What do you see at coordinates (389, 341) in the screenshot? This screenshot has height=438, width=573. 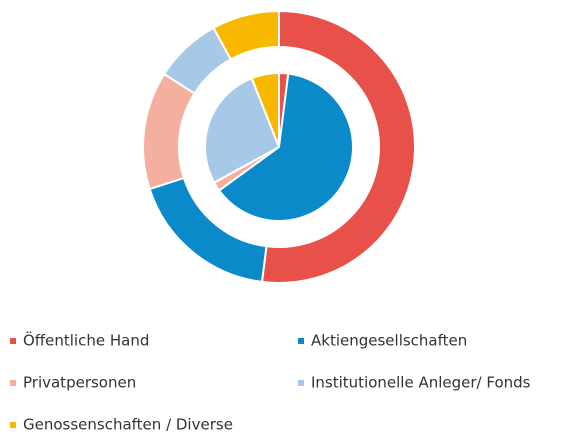 I see `legend-label: Aktiengesellschaften` at bounding box center [389, 341].